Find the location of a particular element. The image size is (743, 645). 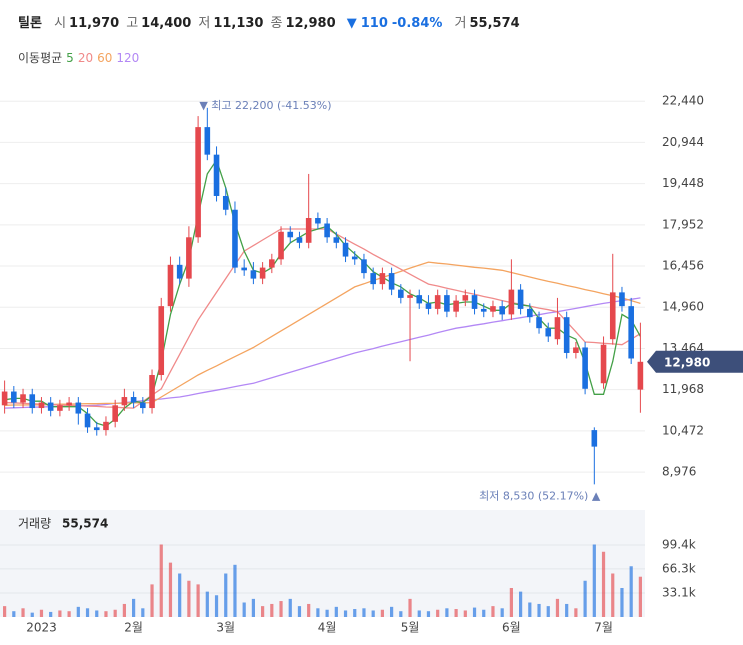

x-tick-label: 7월 is located at coordinates (603, 628).